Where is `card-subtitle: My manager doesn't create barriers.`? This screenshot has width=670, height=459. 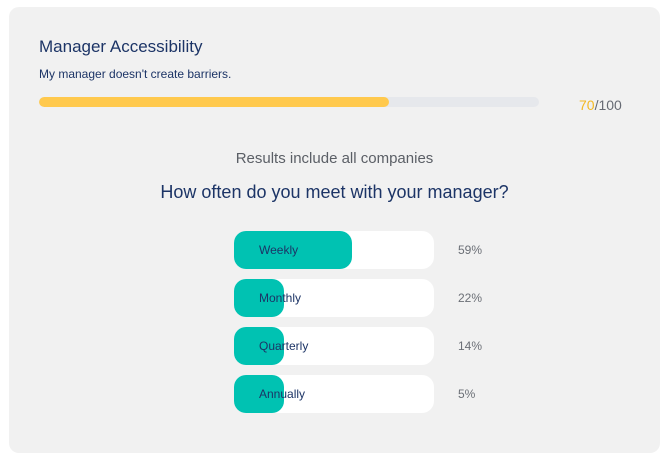 card-subtitle: My manager doesn't create barriers. is located at coordinates (135, 74).